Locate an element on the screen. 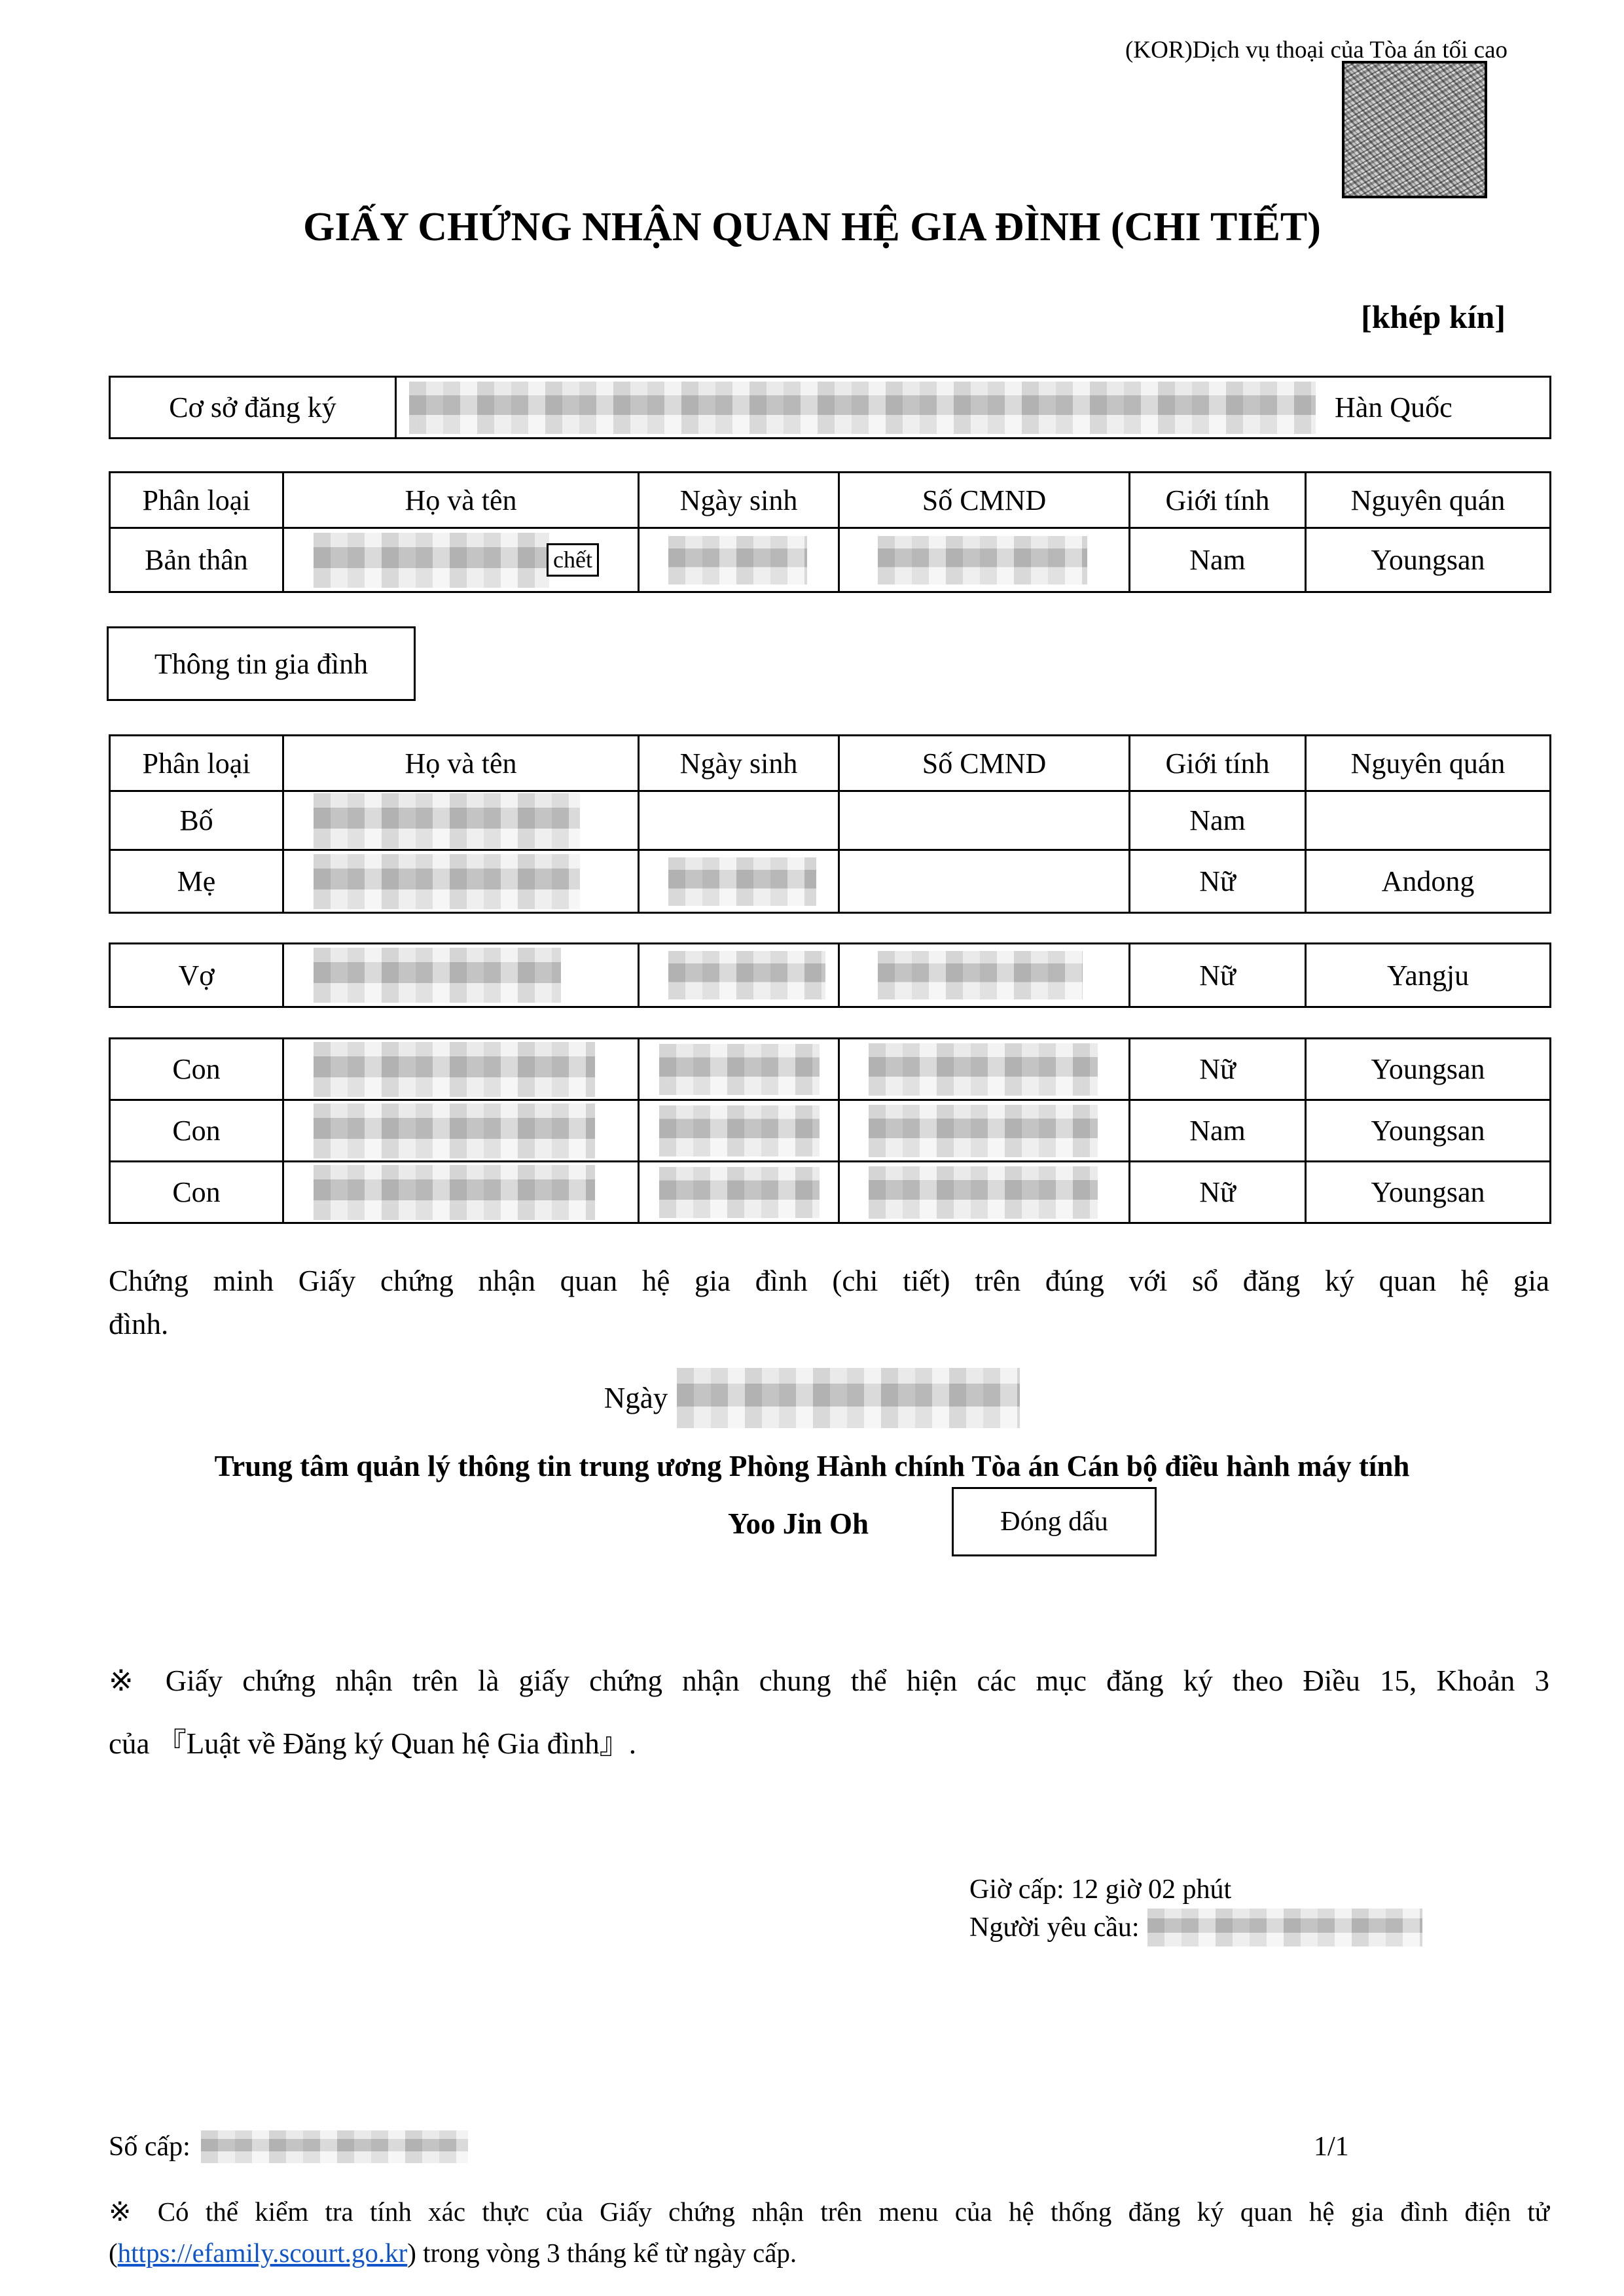 Image resolution: width=1624 pixels, height=2296 pixels. requester-line: Người yêu cầu: is located at coordinates (1195, 1927).